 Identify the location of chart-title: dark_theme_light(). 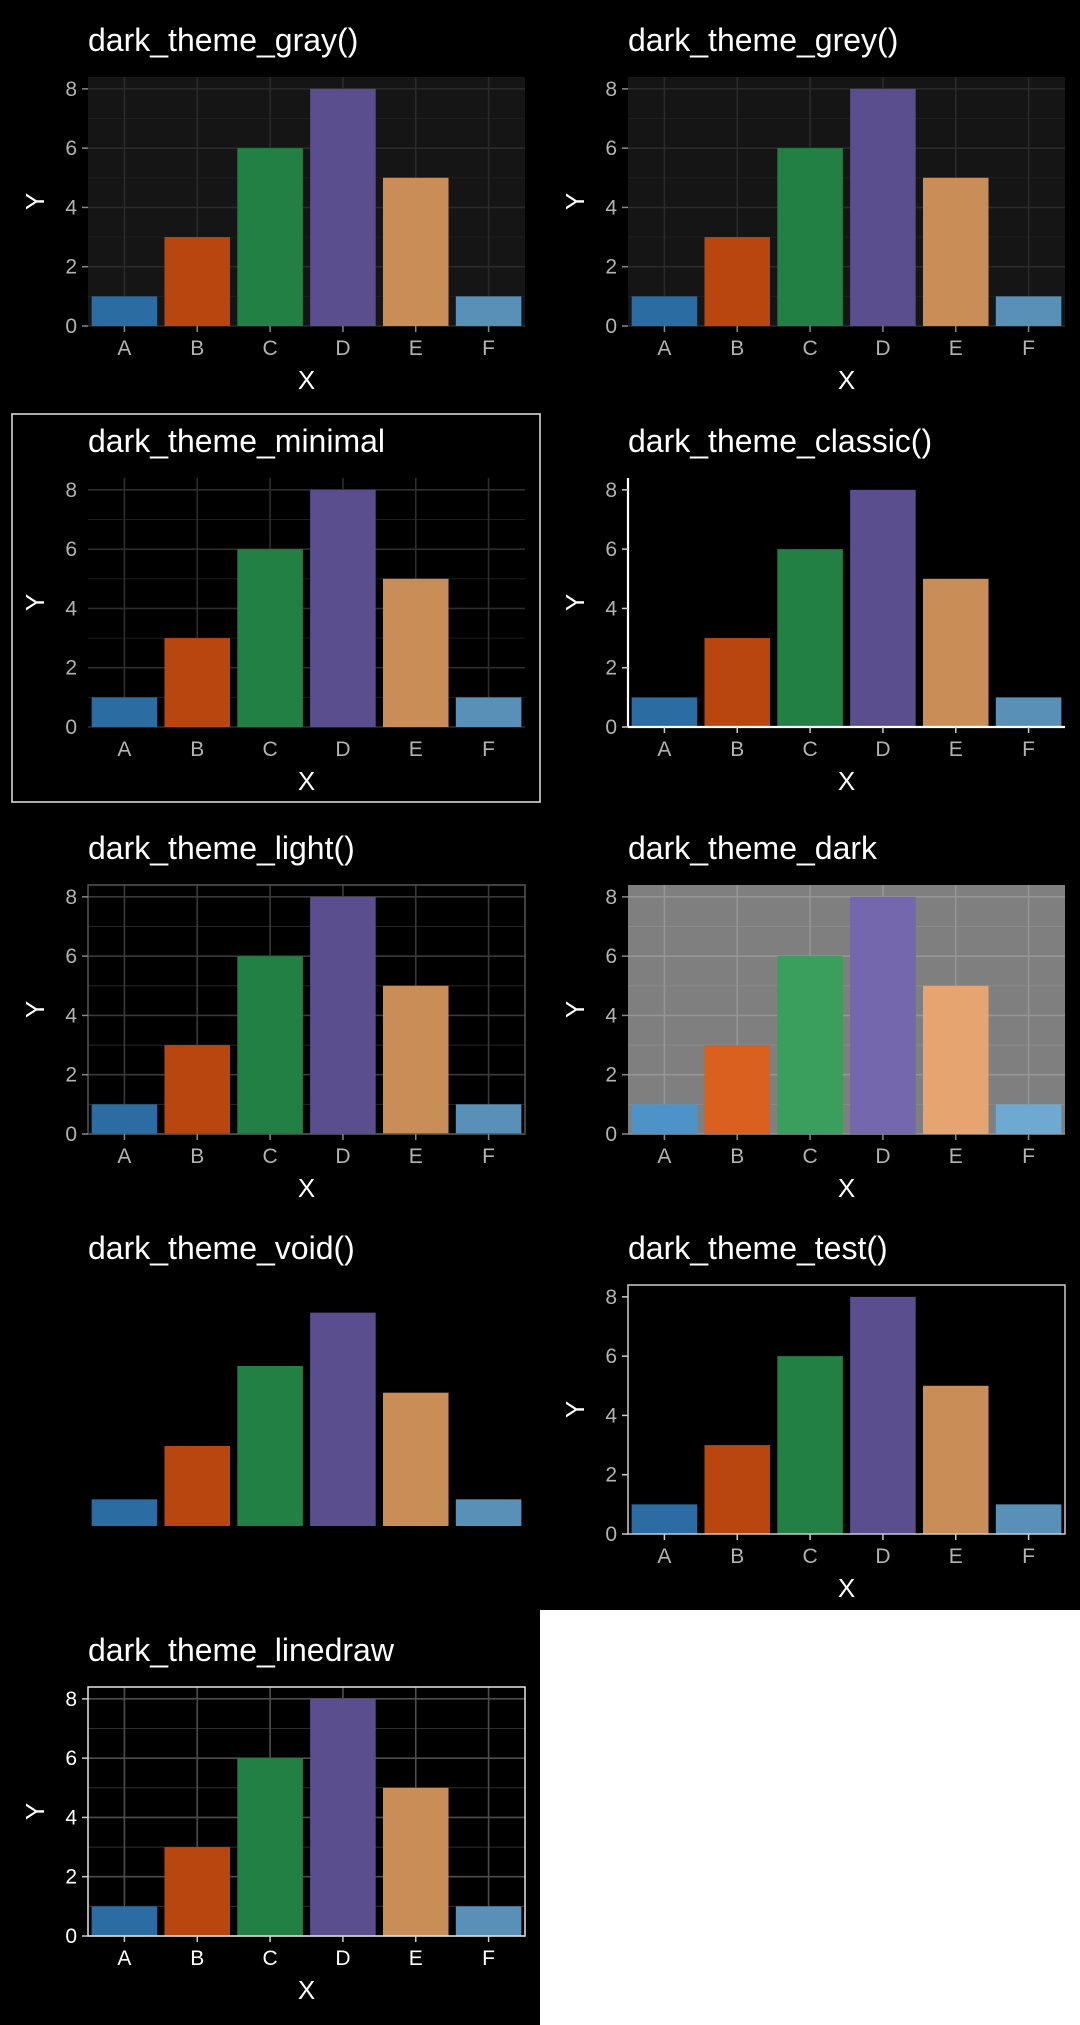
(221, 848).